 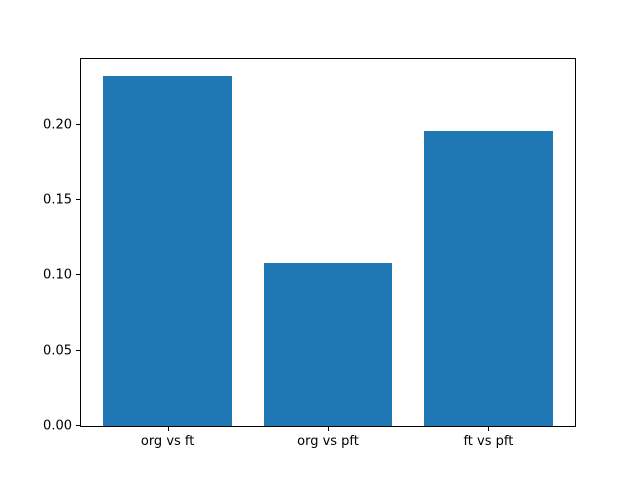 I want to click on y-tick-label: 0.10, so click(x=57, y=275).